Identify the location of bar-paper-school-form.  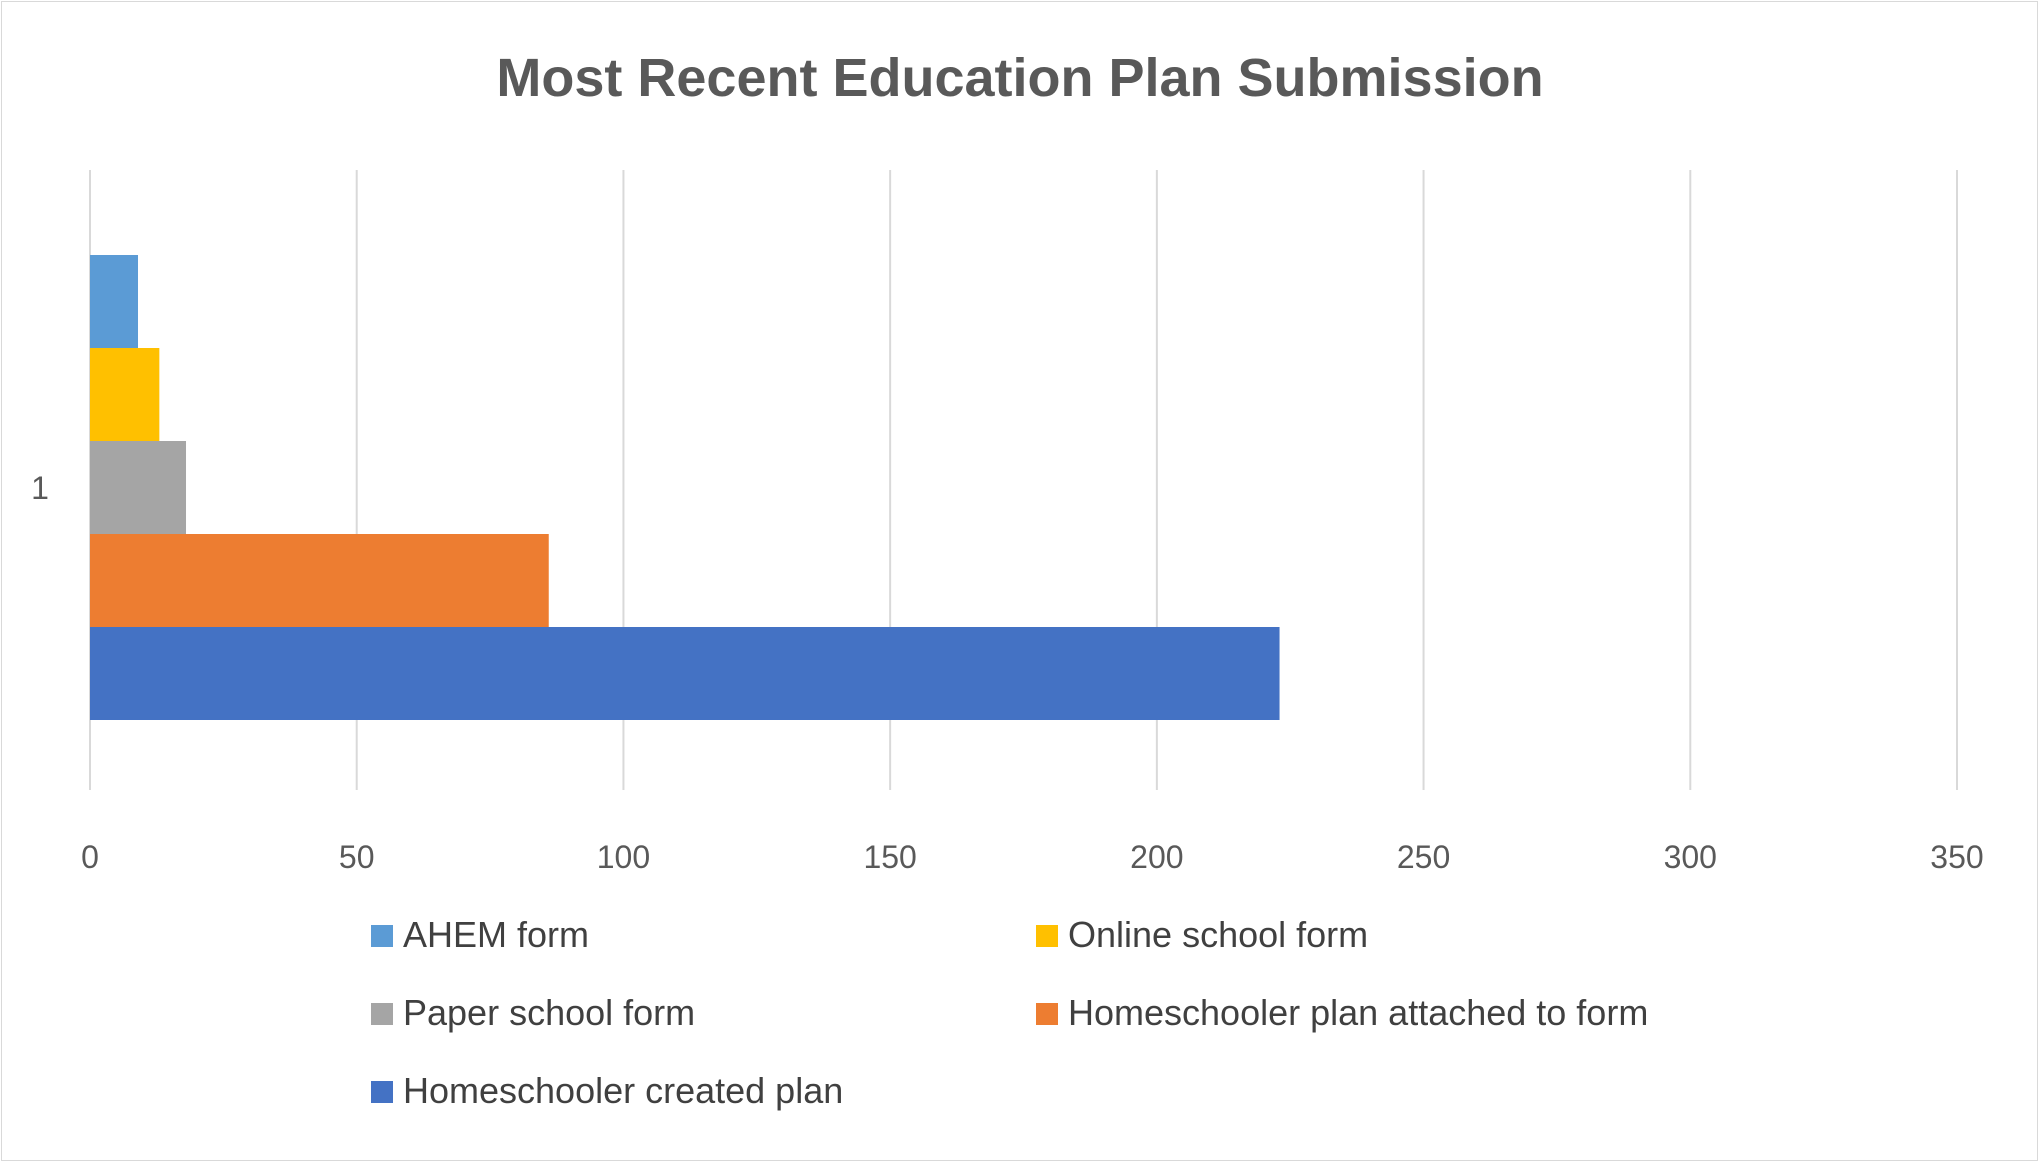
(138, 487).